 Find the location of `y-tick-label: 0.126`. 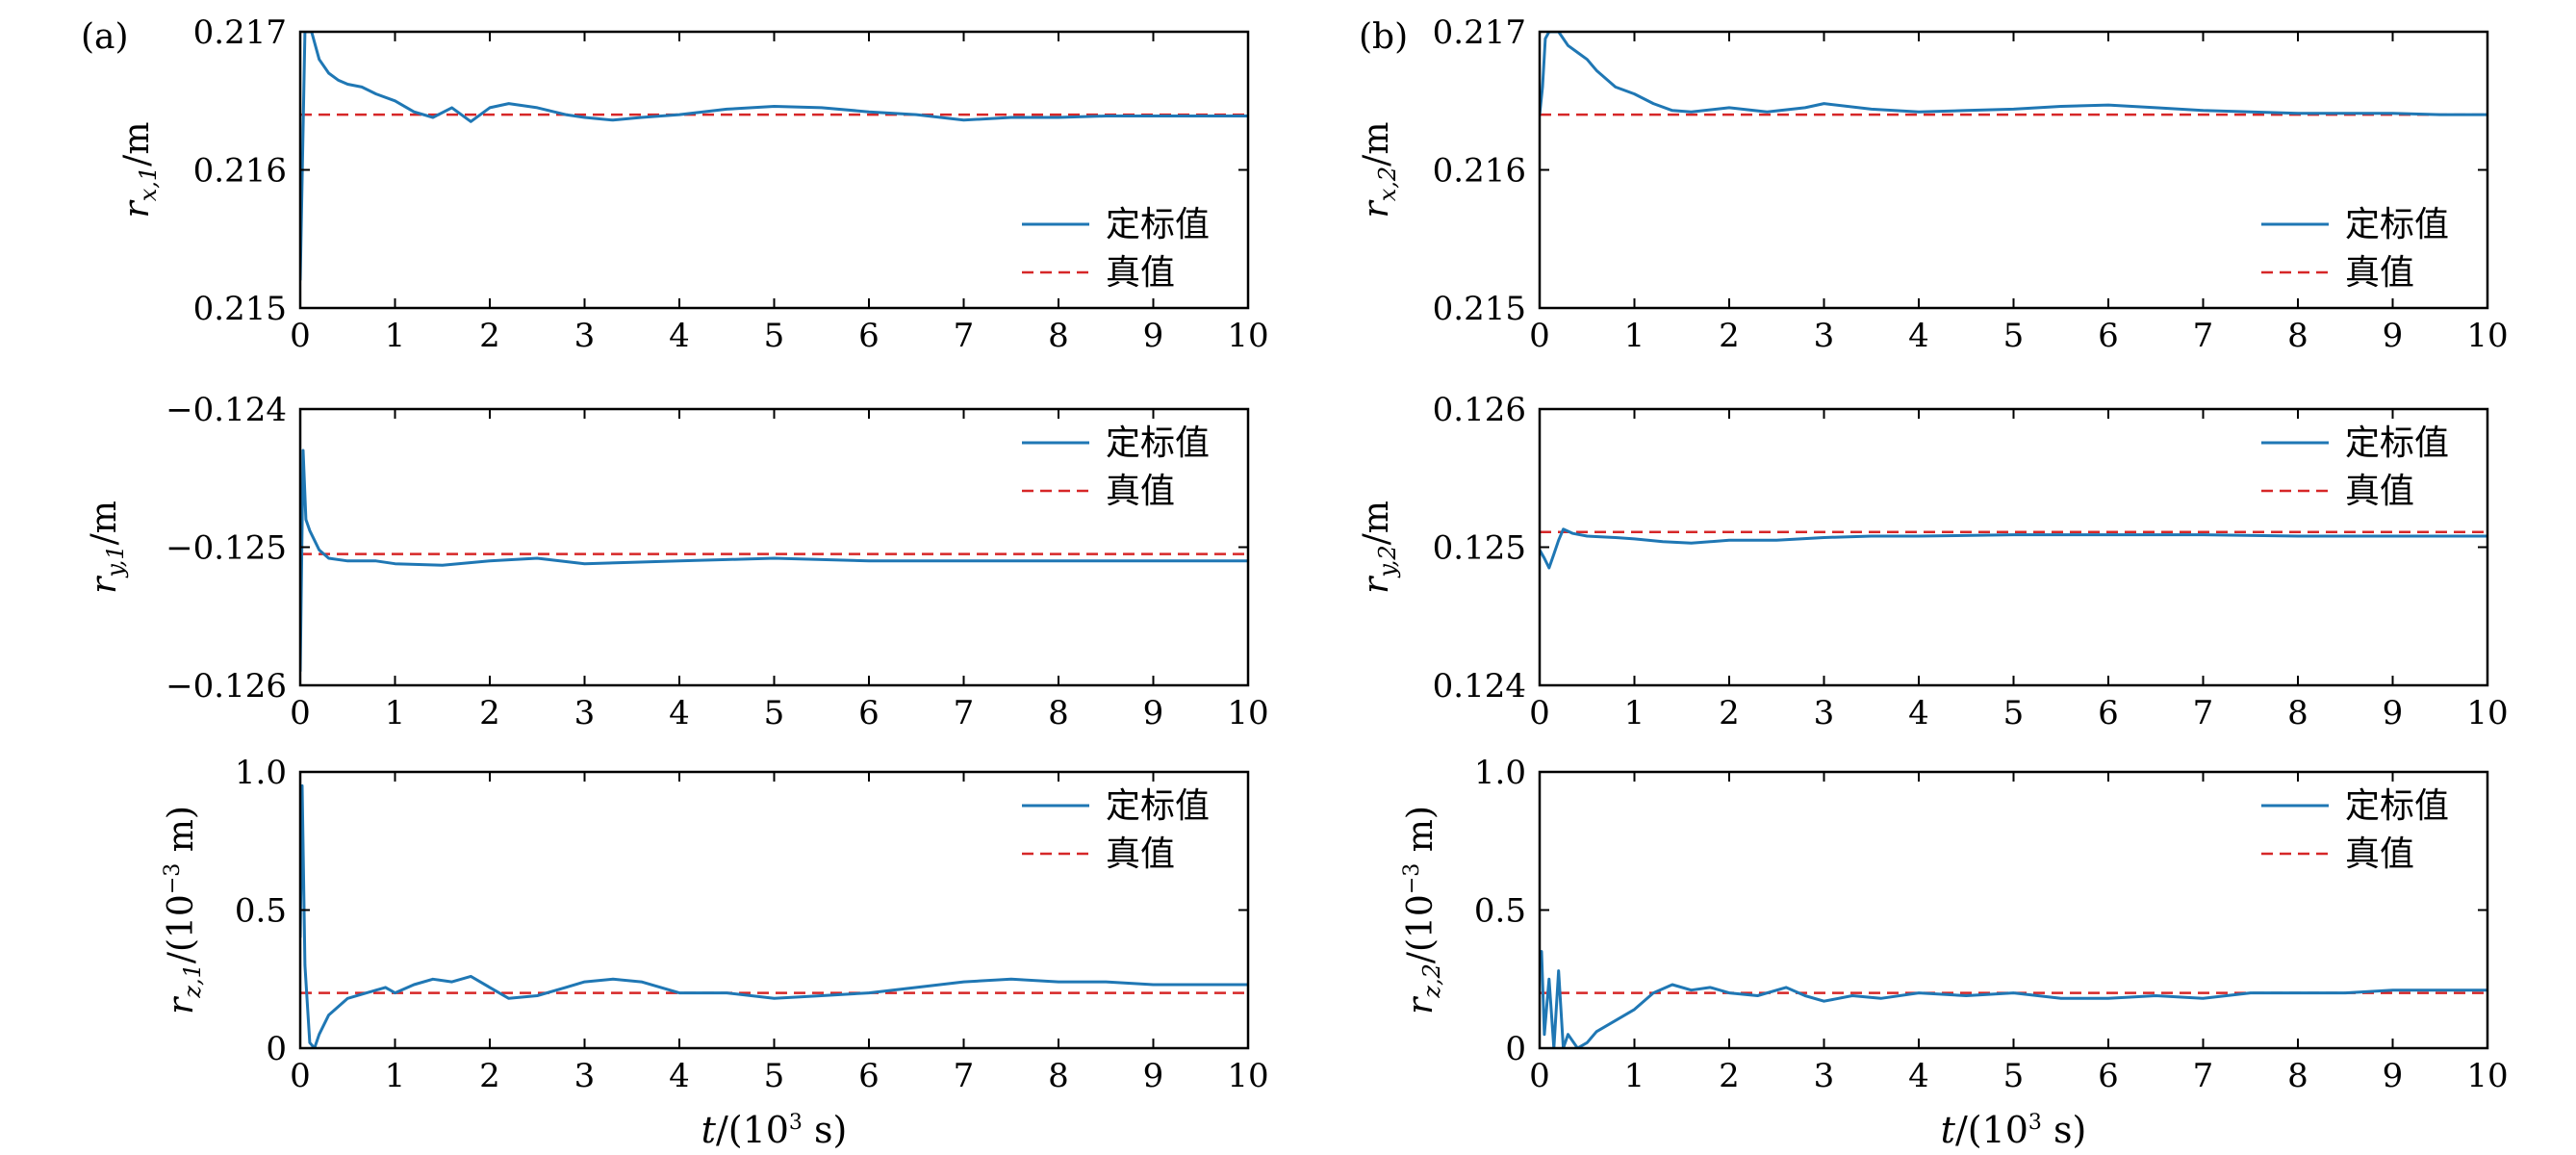

y-tick-label: 0.126 is located at coordinates (1479, 410).